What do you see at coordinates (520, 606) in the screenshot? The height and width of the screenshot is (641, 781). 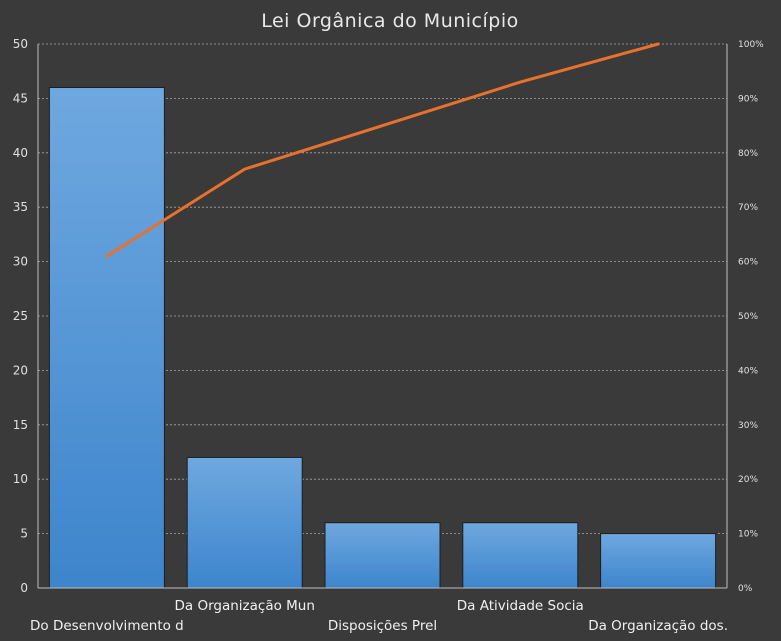 I see `x-tick-label: Da Atividade Socia` at bounding box center [520, 606].